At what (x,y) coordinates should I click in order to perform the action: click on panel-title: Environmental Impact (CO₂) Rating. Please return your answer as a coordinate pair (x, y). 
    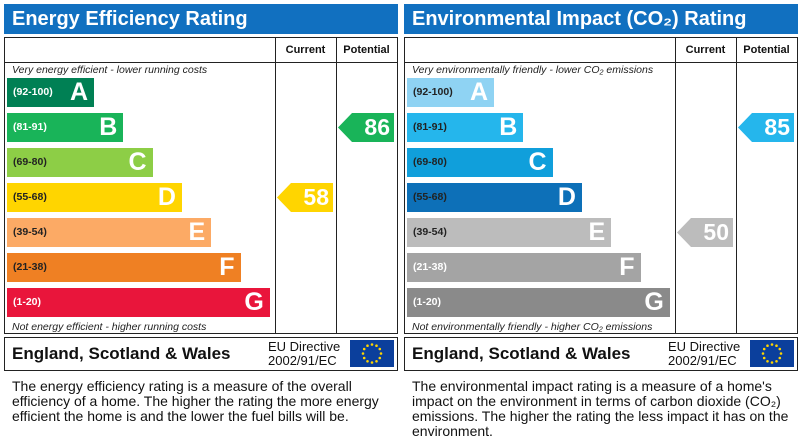
    Looking at the image, I should click on (601, 19).